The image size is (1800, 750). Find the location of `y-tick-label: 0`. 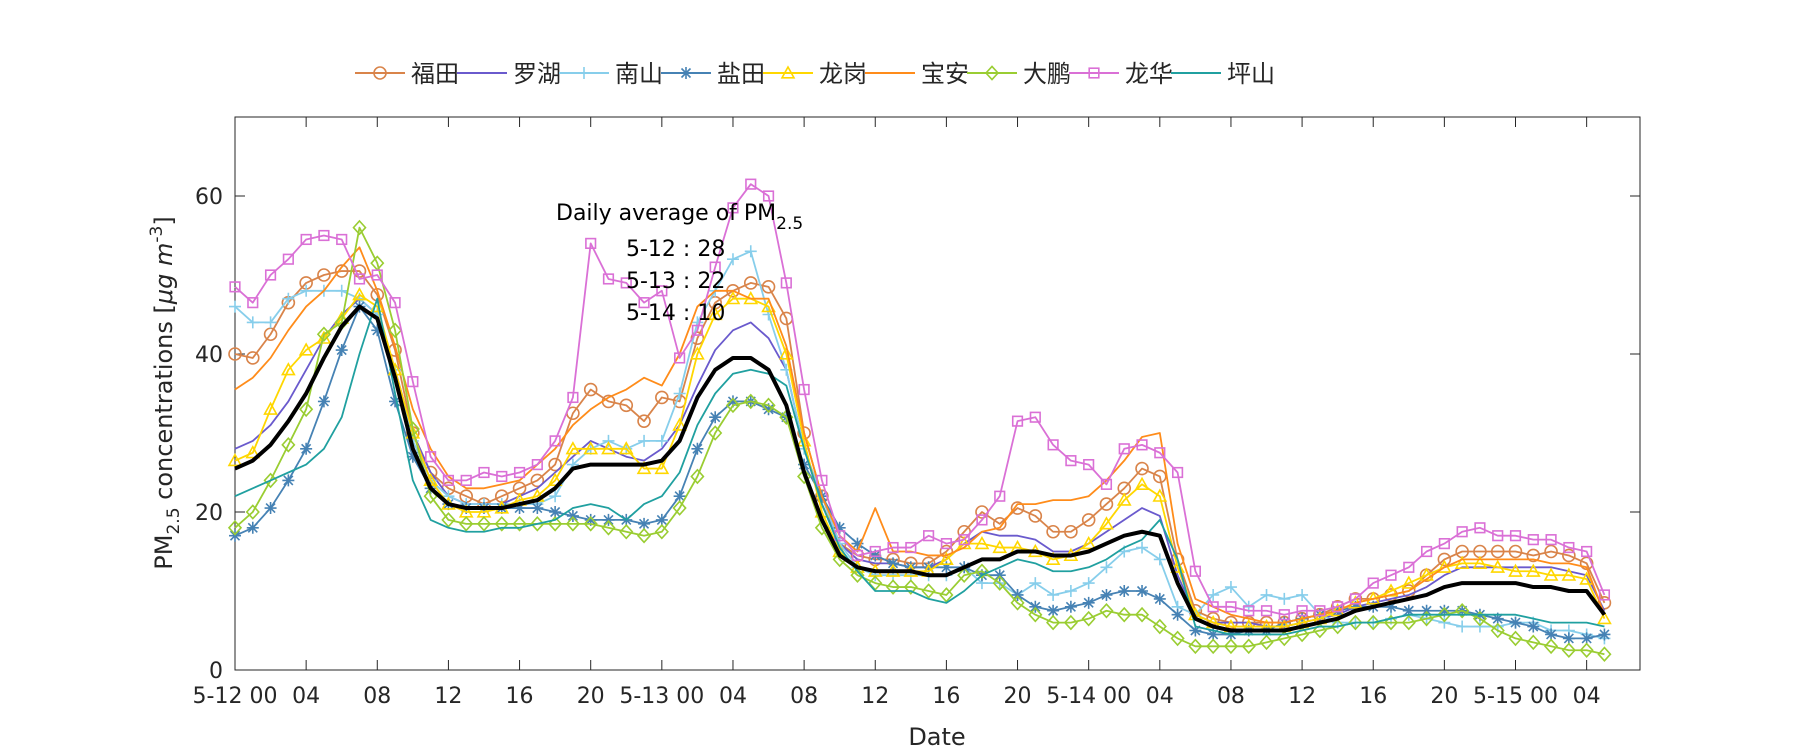

y-tick-label: 0 is located at coordinates (216, 671).